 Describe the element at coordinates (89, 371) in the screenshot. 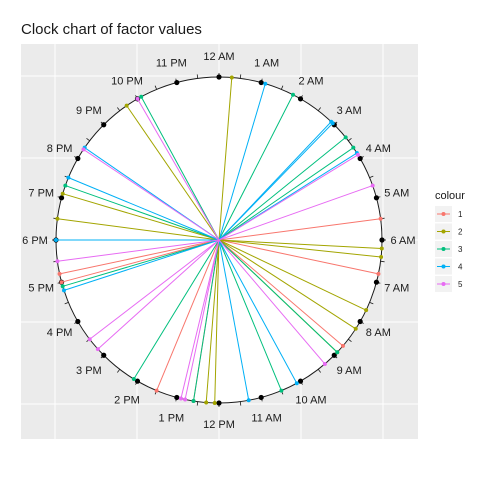

I see `hour-label: 3 PM` at that location.